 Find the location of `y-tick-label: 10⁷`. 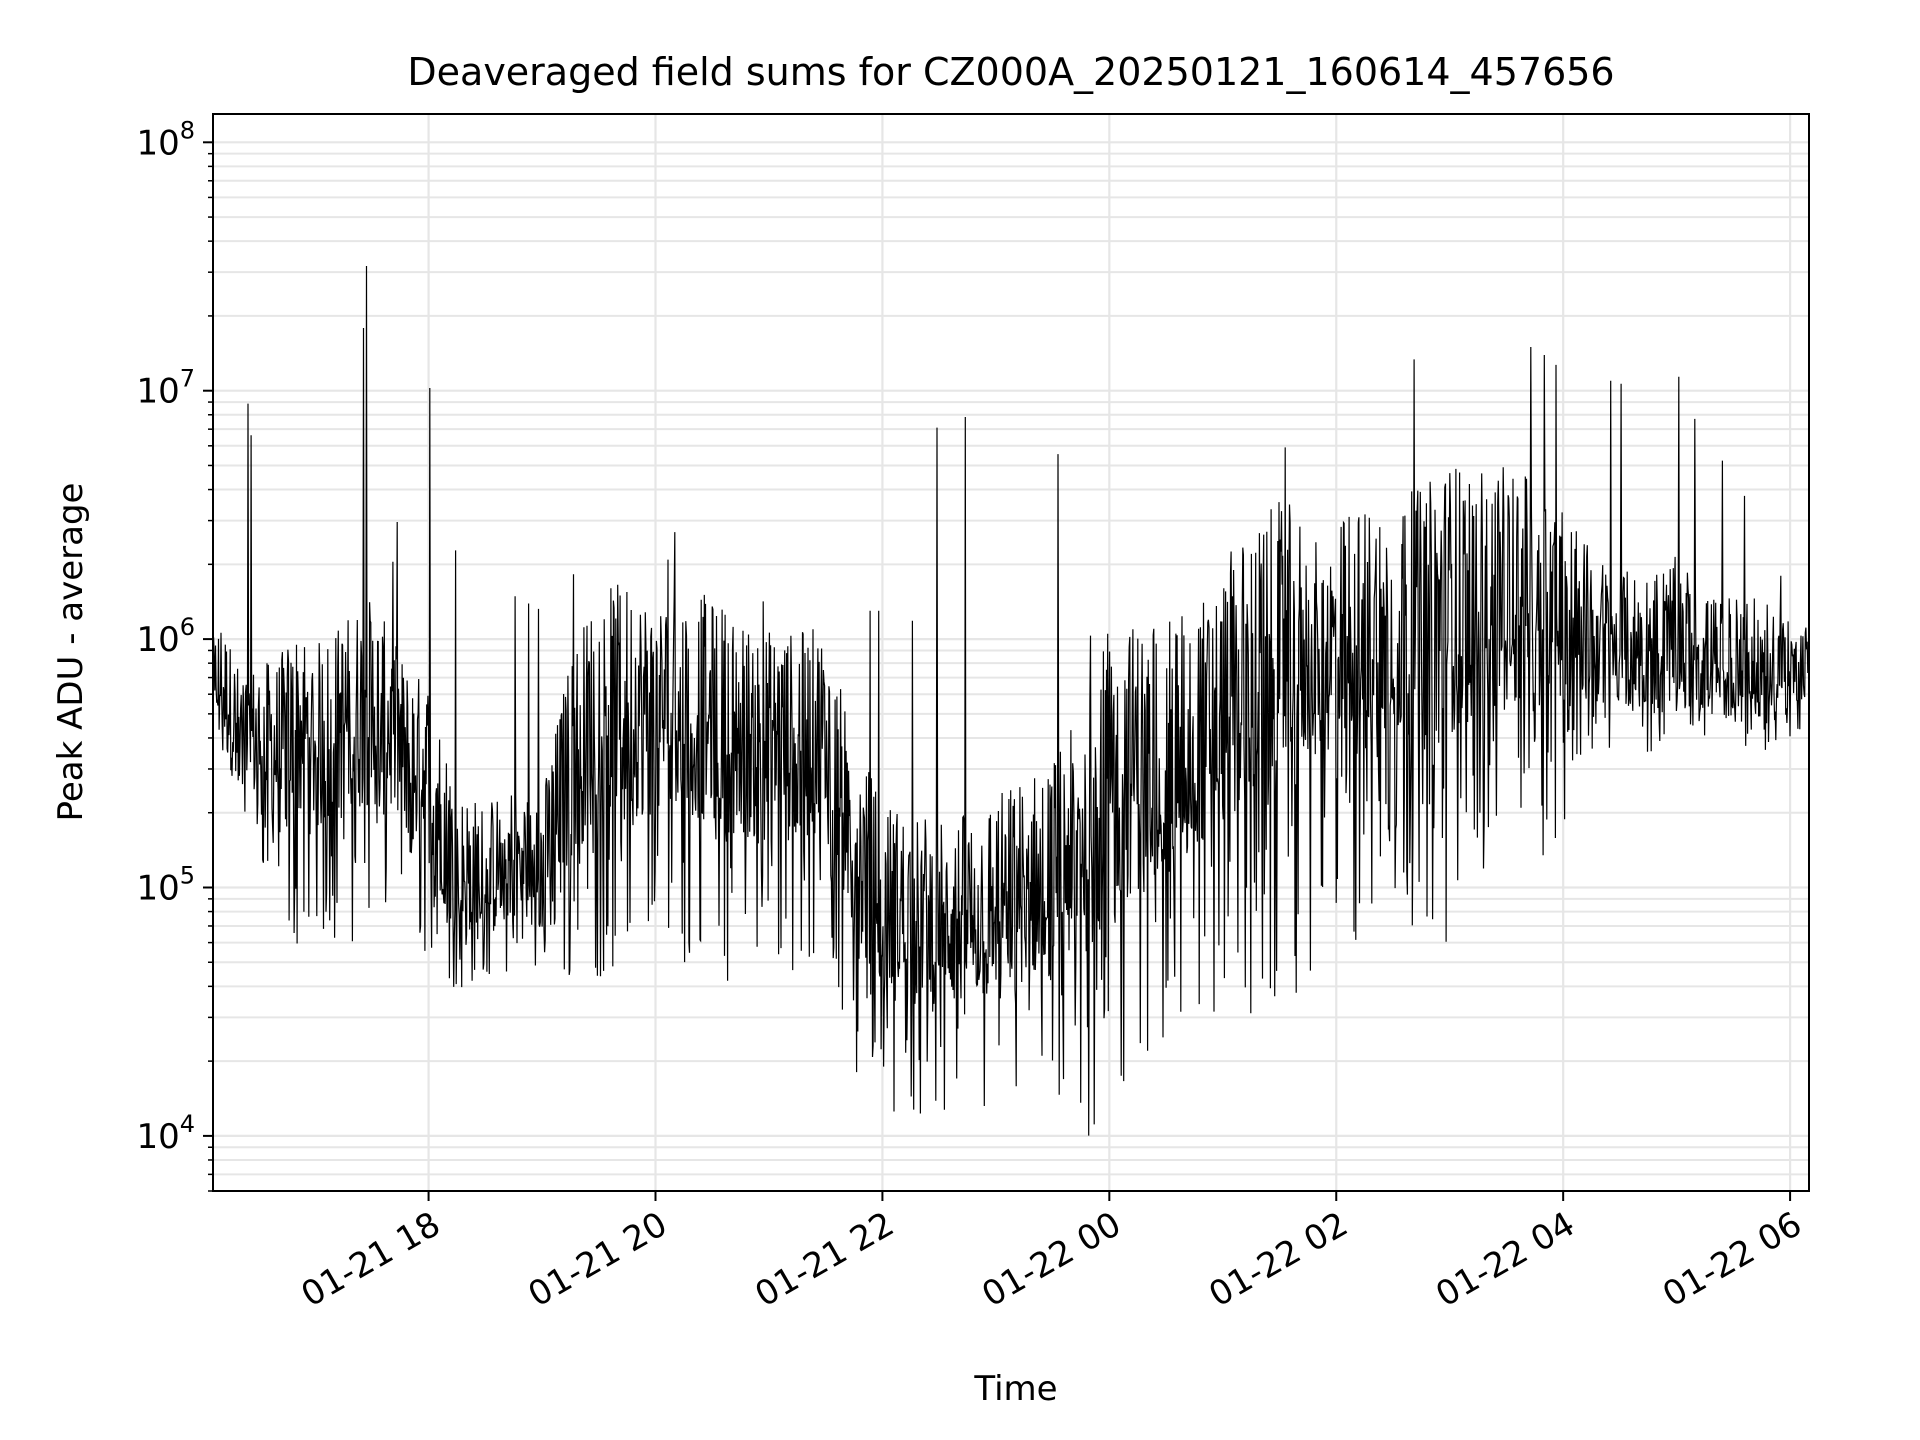

y-tick-label: 10⁷ is located at coordinates (165, 388).